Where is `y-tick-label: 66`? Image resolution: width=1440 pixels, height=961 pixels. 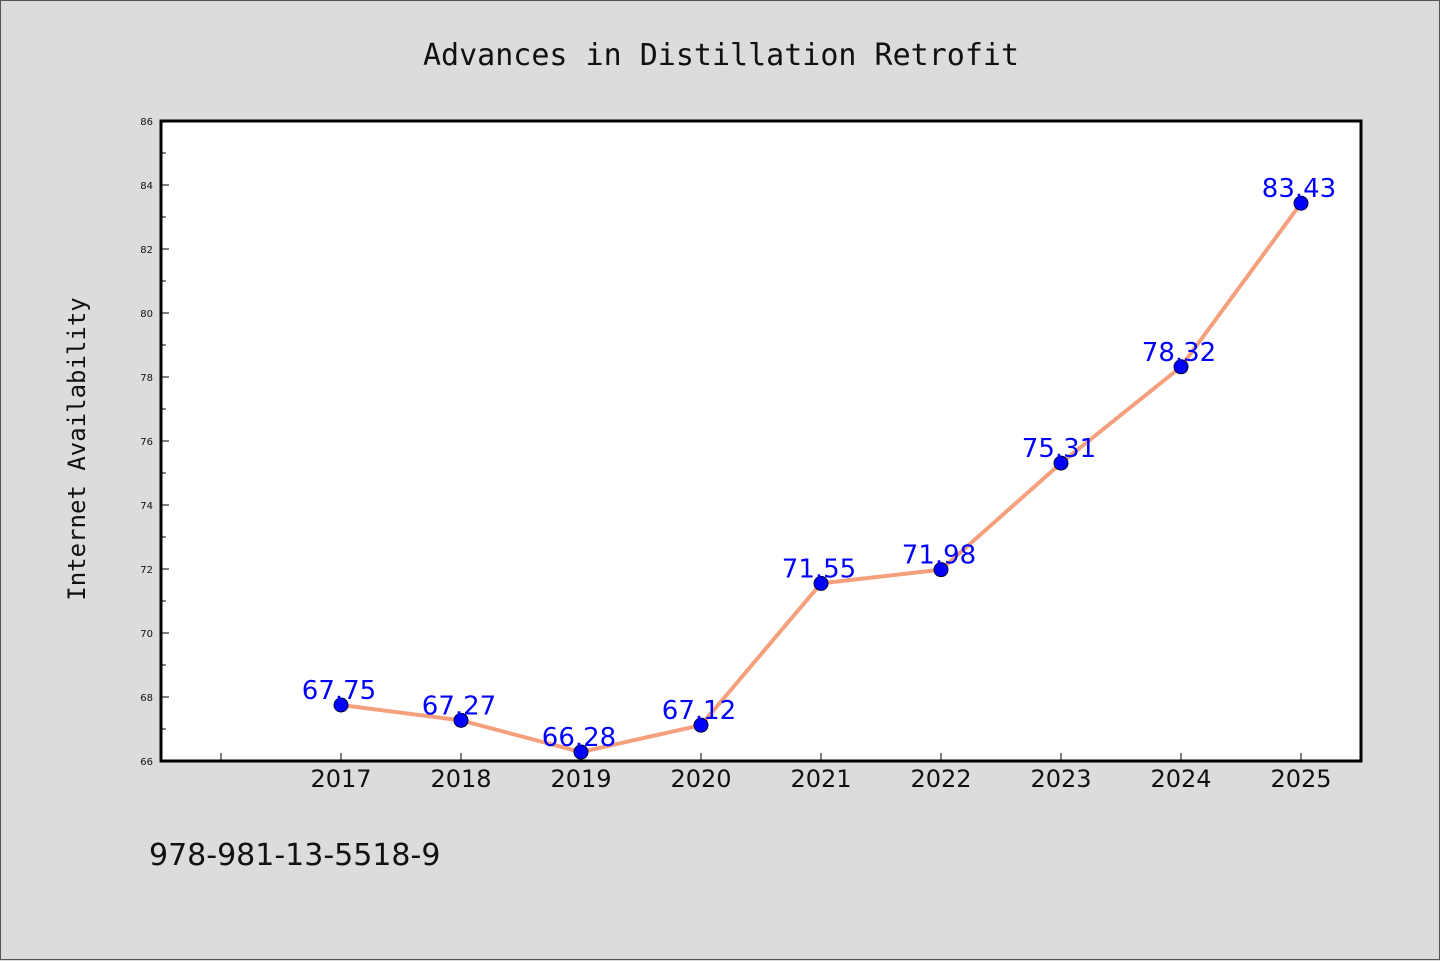
y-tick-label: 66 is located at coordinates (146, 762).